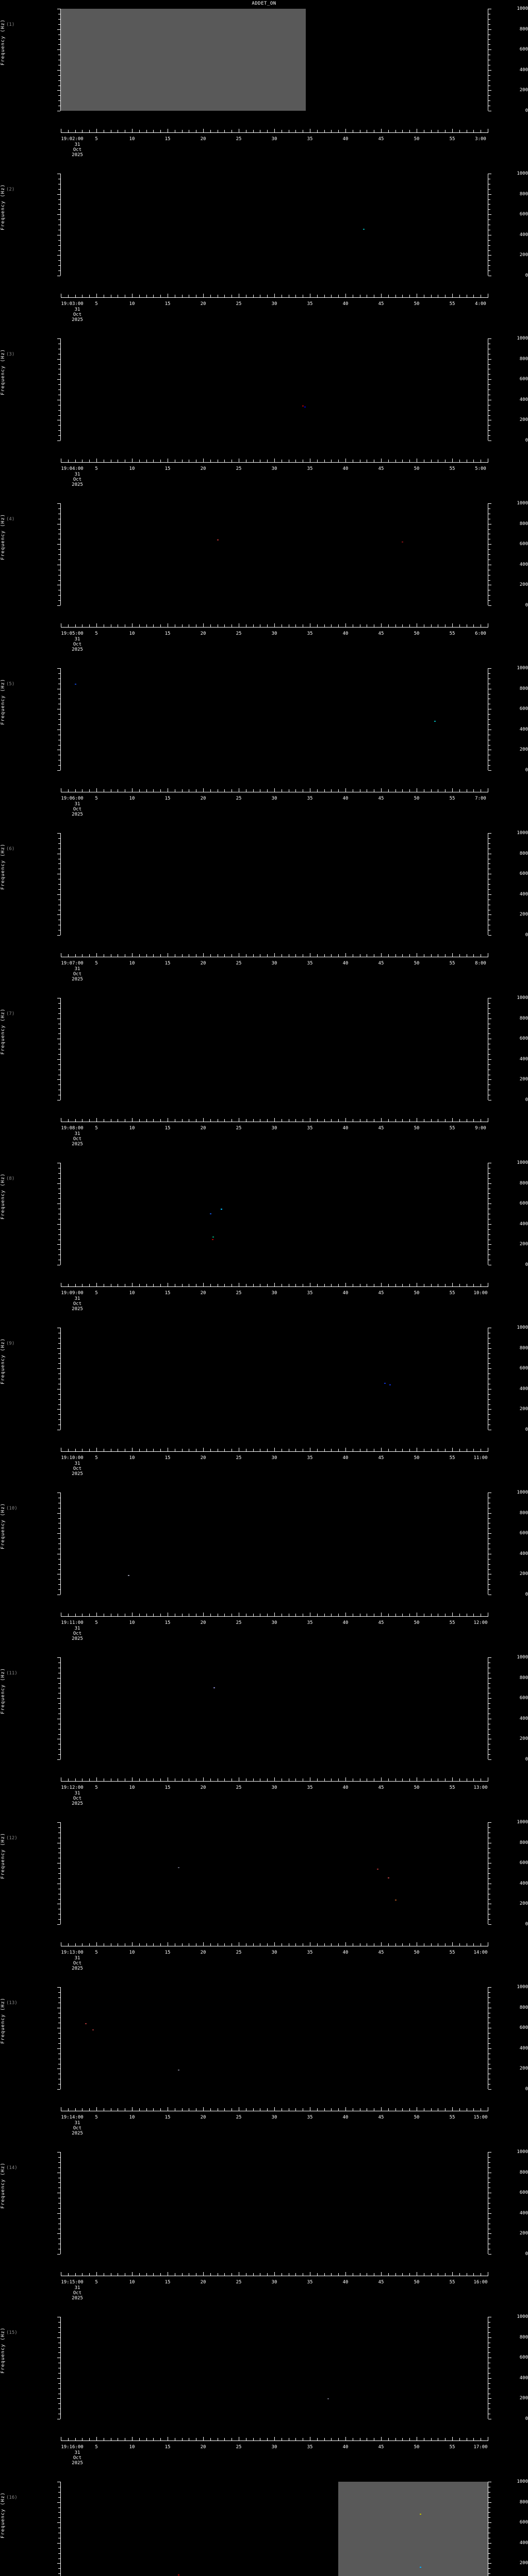 This screenshot has width=528, height=2576. Describe the element at coordinates (523, 2398) in the screenshot. I see `y-tick-label: 200` at that location.